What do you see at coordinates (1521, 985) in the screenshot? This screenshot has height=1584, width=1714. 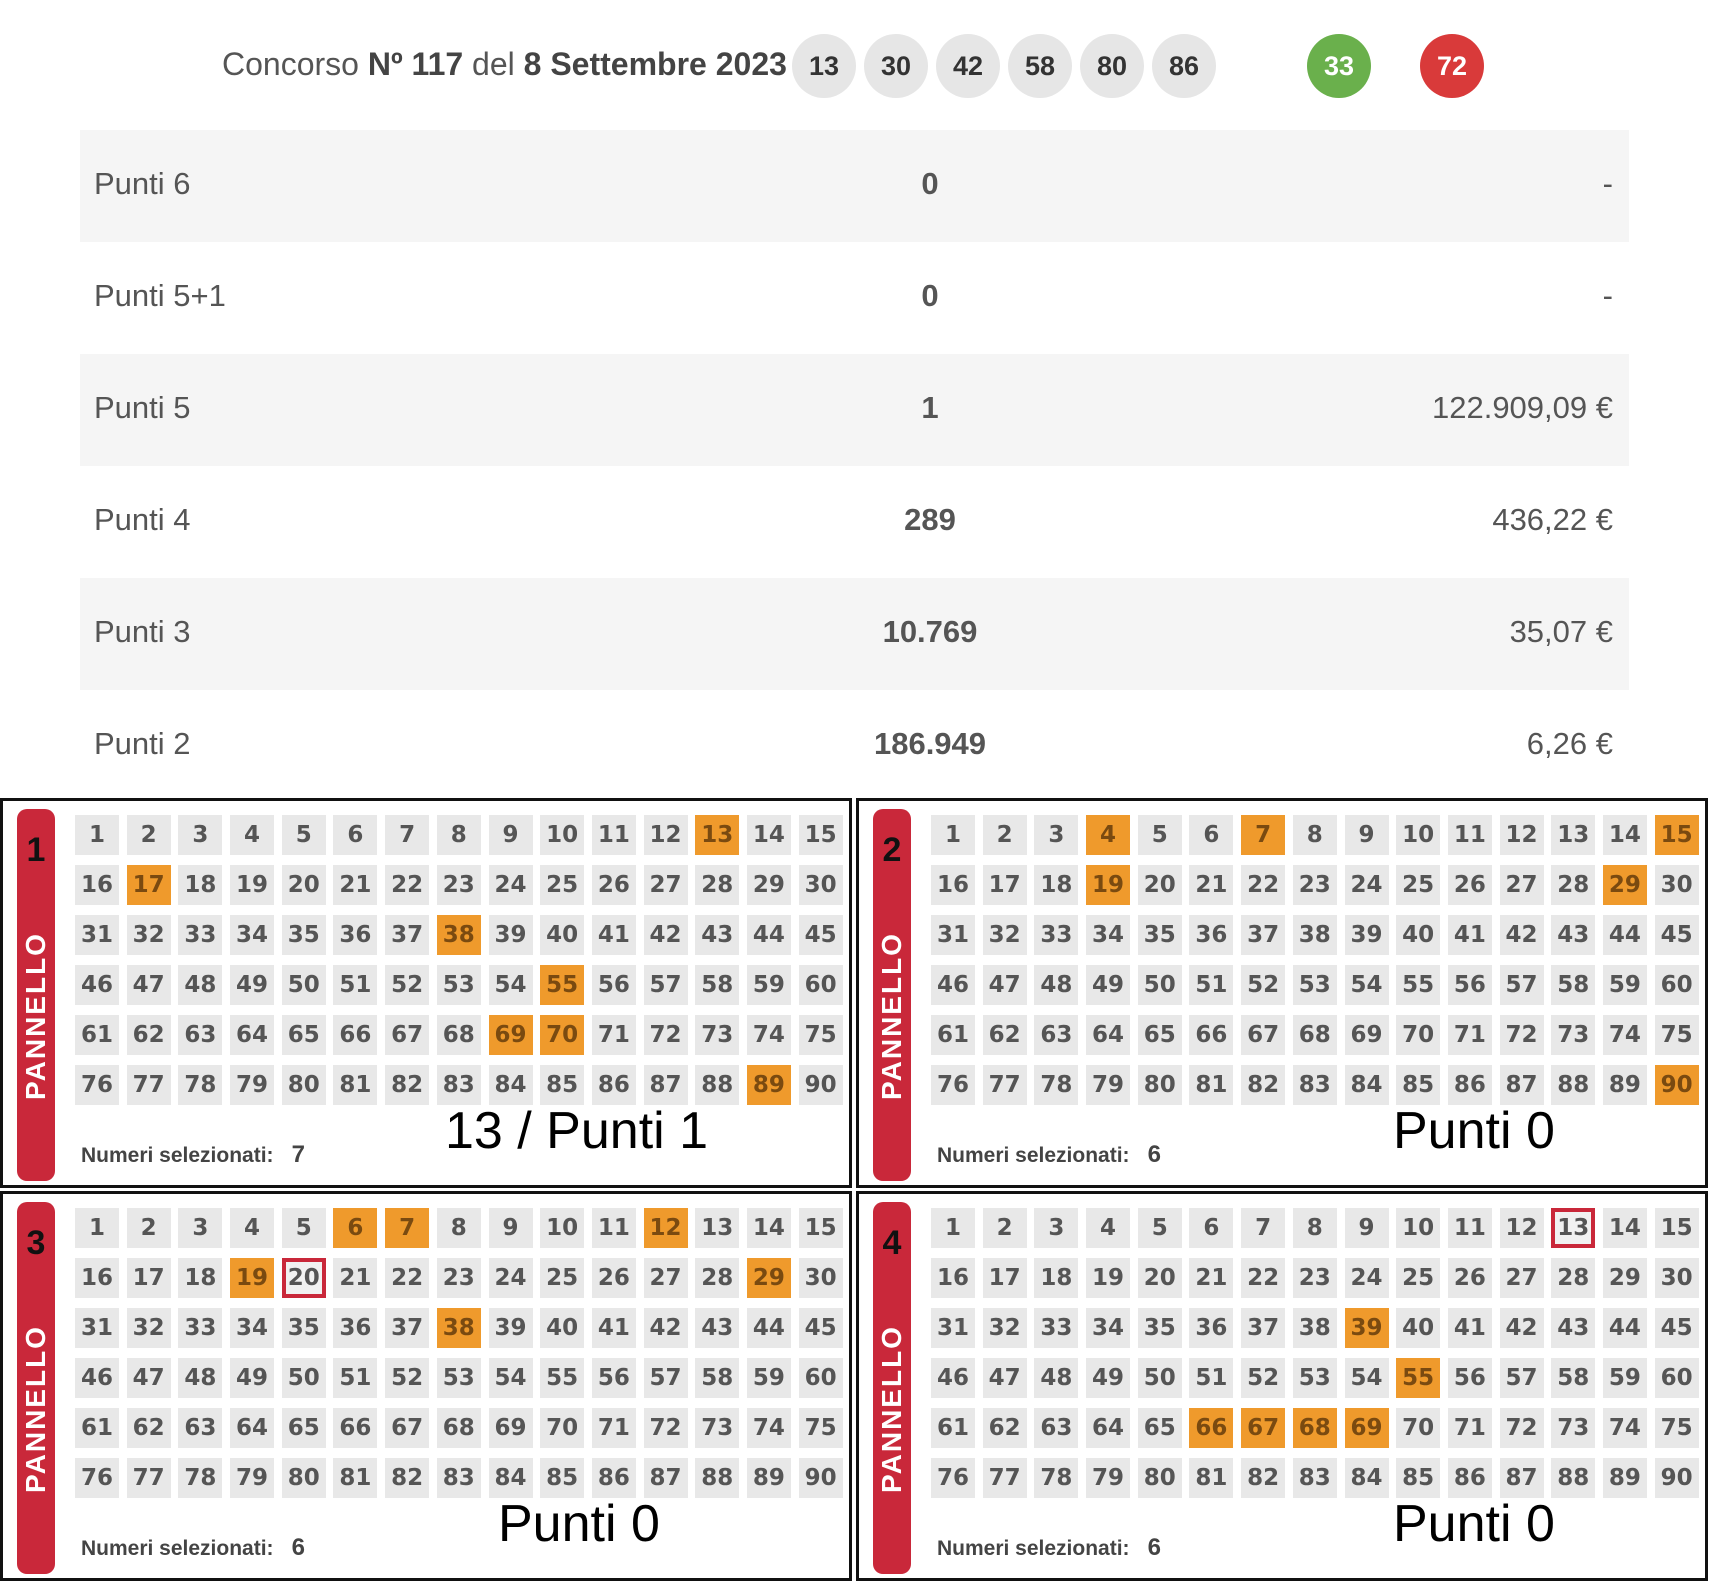 I see `number-cell: 57` at bounding box center [1521, 985].